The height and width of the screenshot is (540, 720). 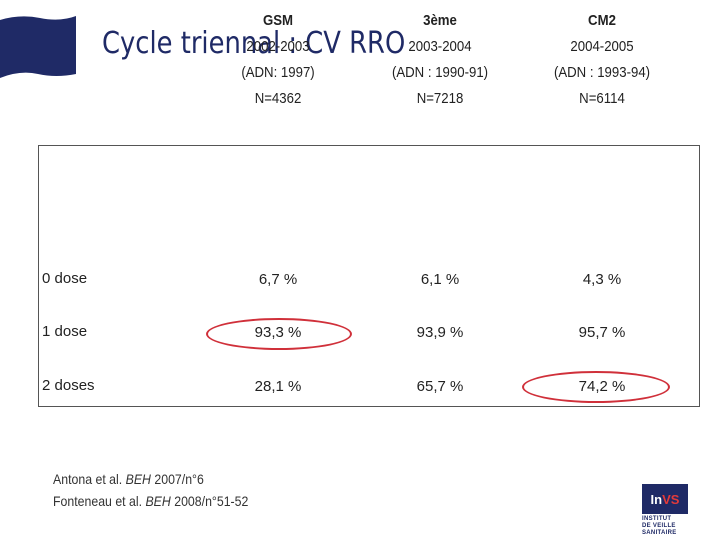 I want to click on column-adn: (ADN: 1997), so click(x=278, y=72).